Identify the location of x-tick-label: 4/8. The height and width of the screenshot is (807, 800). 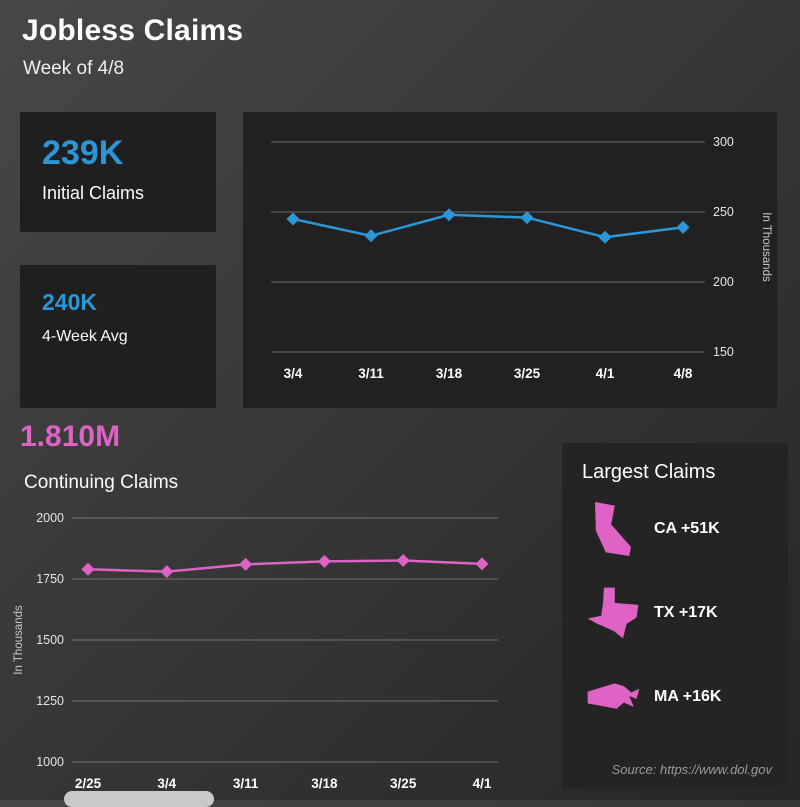
(683, 373).